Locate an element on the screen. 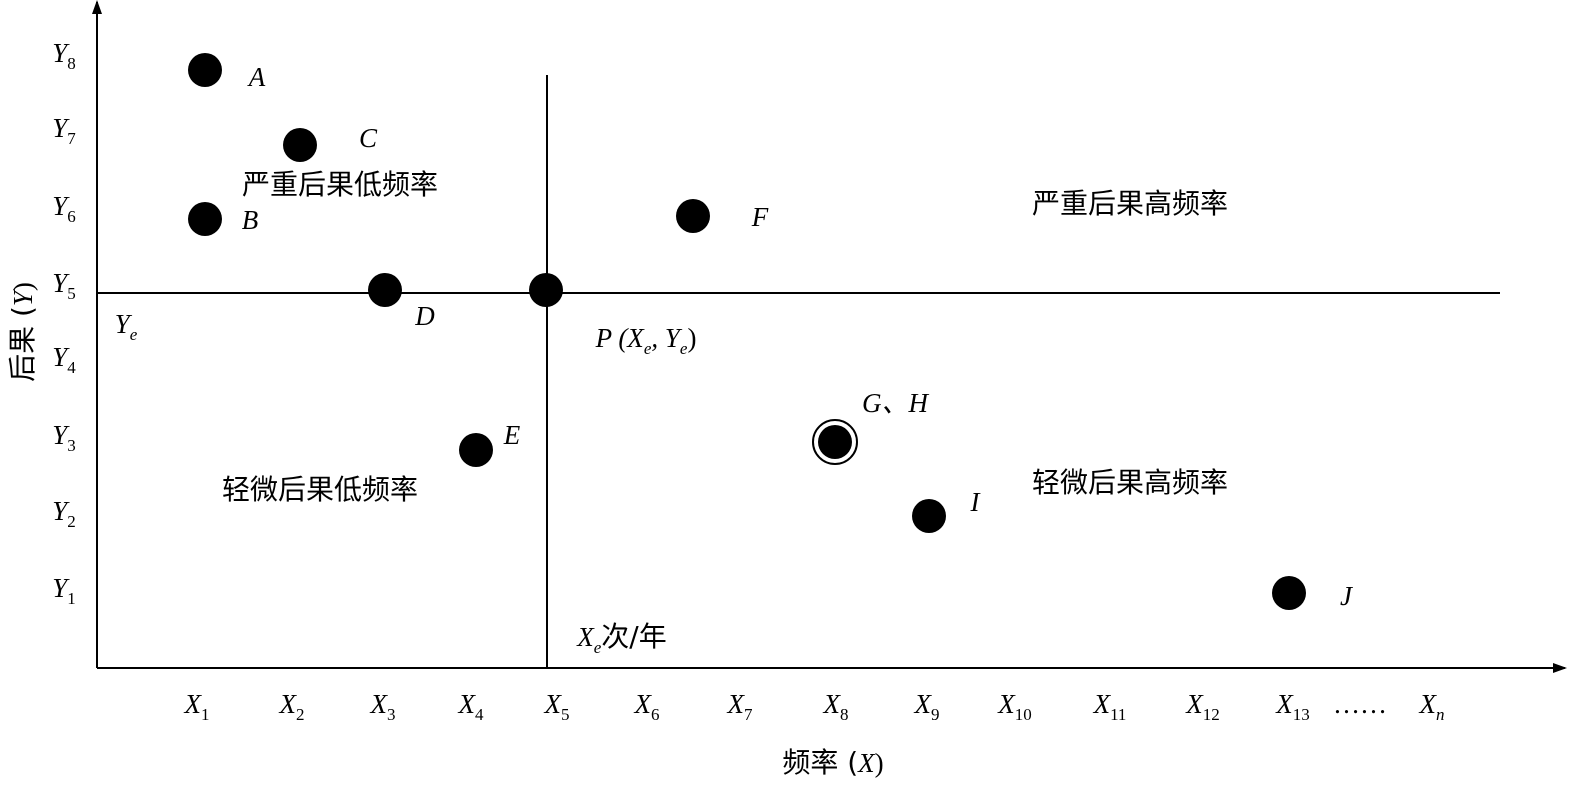 The width and height of the screenshot is (1571, 785). text-part: 后果 ( is located at coordinates (22, 344).